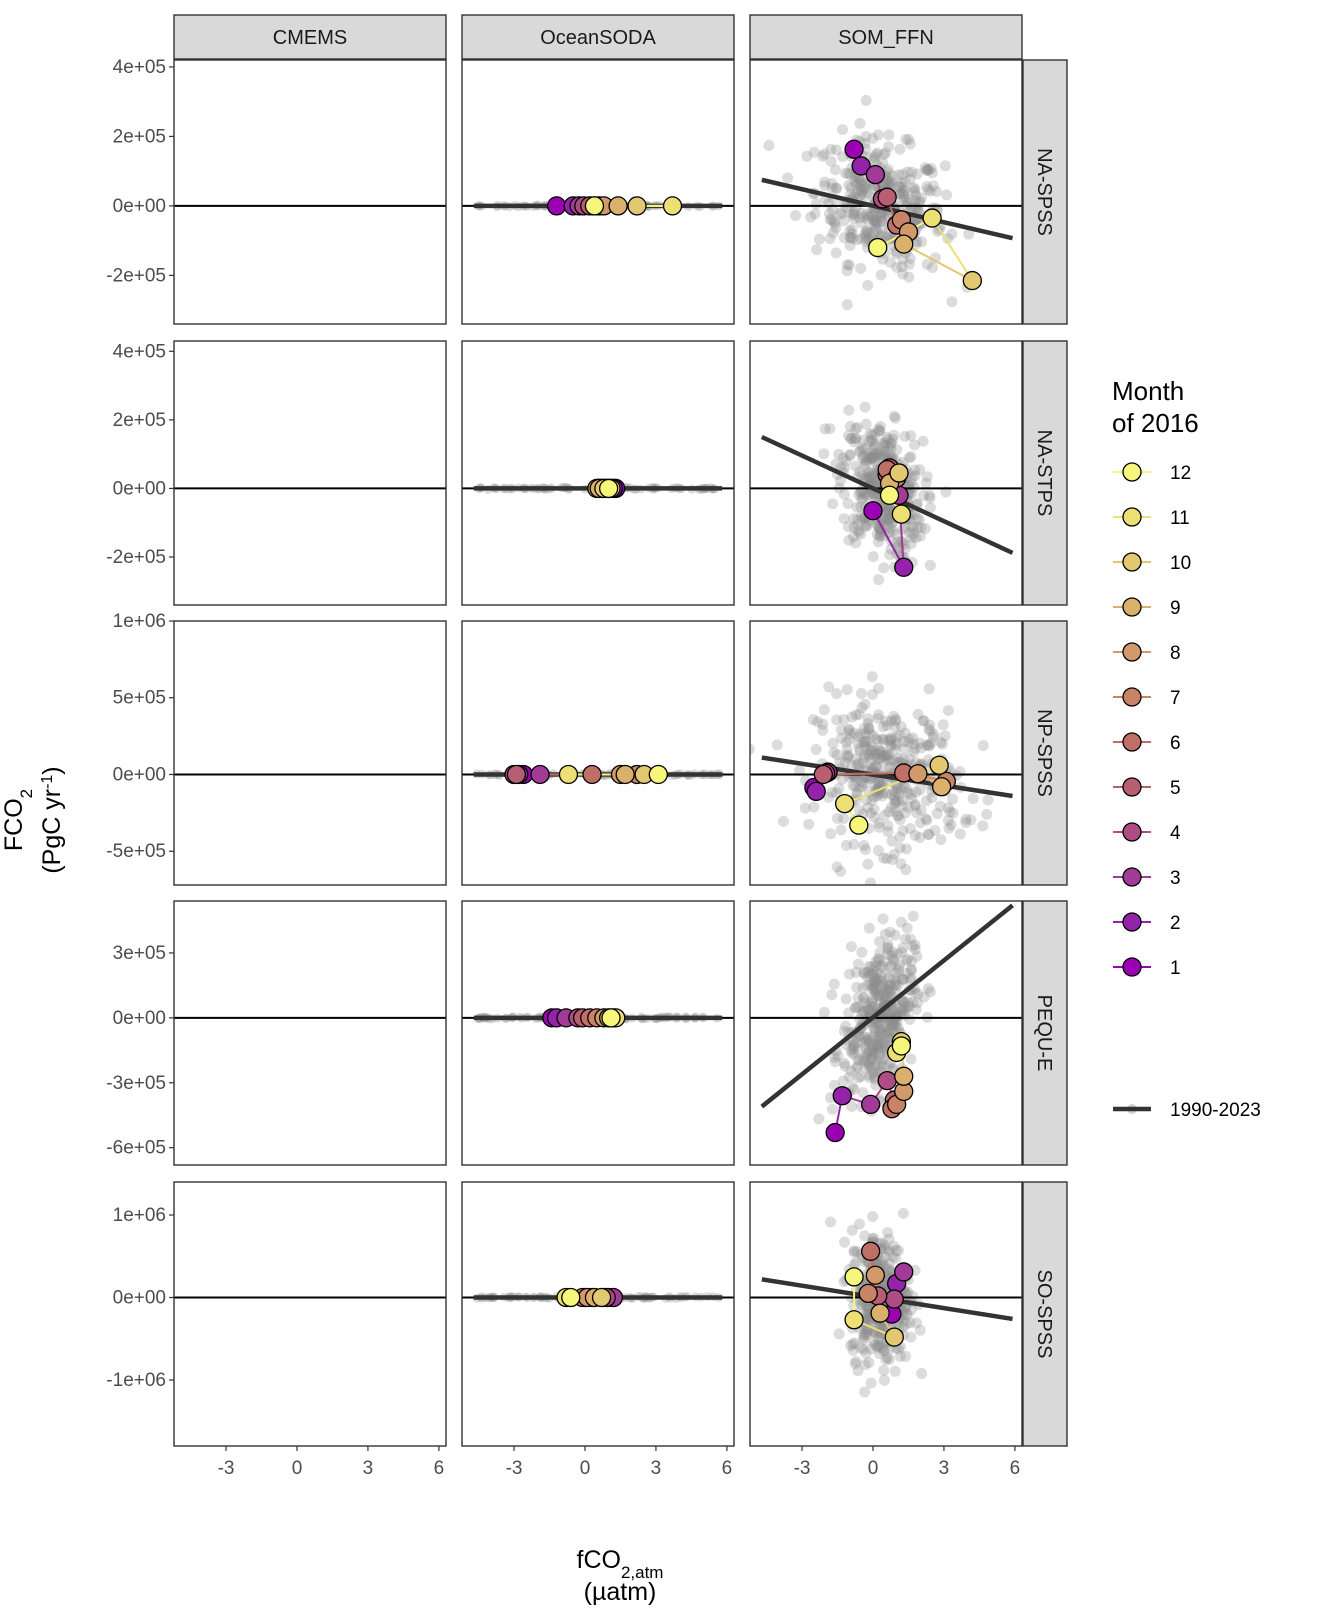  What do you see at coordinates (136, 1380) in the screenshot?
I see `y-tick-label: -1e+06` at bounding box center [136, 1380].